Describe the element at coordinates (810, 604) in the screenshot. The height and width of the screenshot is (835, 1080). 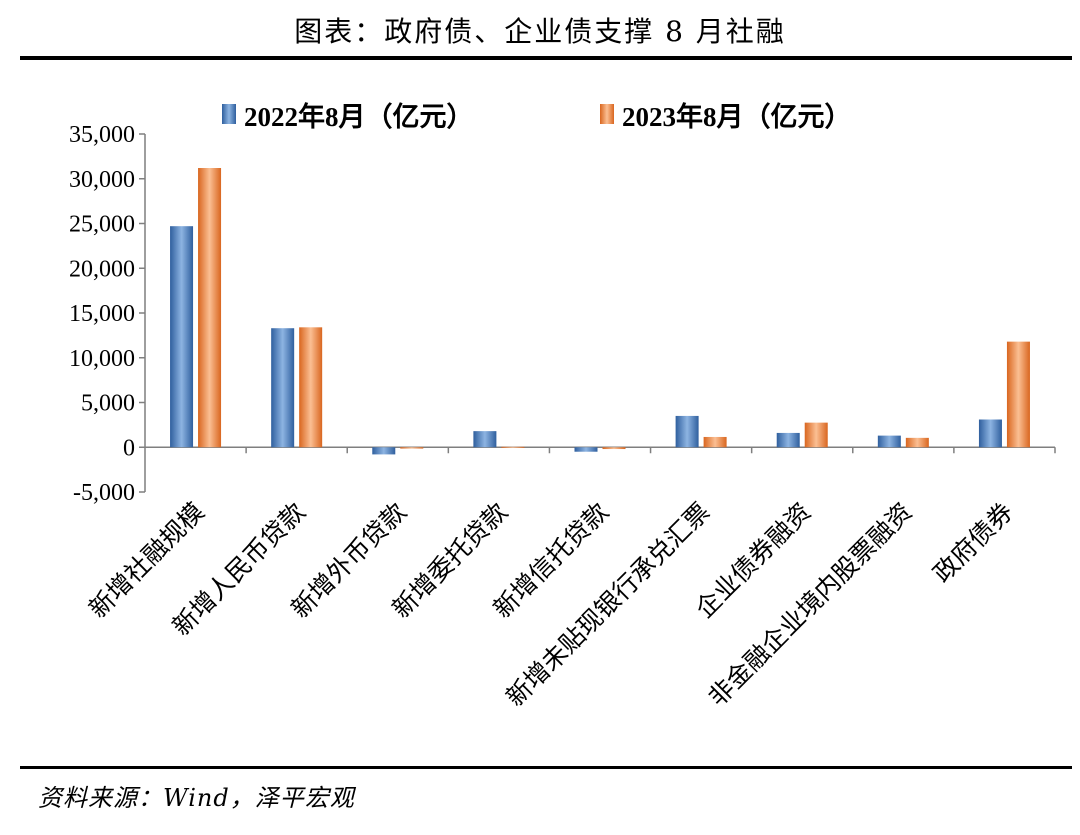
I see `category-label: 非金融企业境内股票融资` at that location.